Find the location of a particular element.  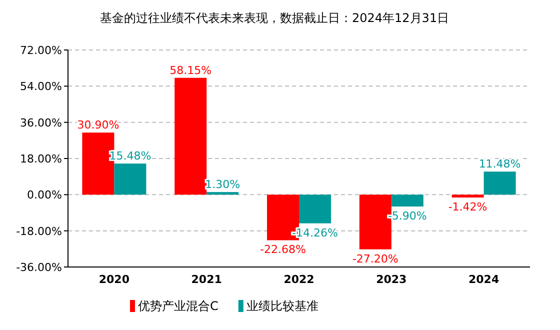

y-tick-label: 0.00% is located at coordinates (44, 195).